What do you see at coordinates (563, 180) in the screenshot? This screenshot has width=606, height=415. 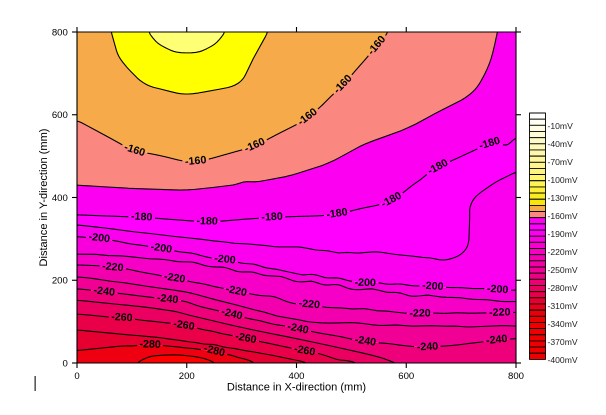 I see `svg-text: -100mV` at bounding box center [563, 180].